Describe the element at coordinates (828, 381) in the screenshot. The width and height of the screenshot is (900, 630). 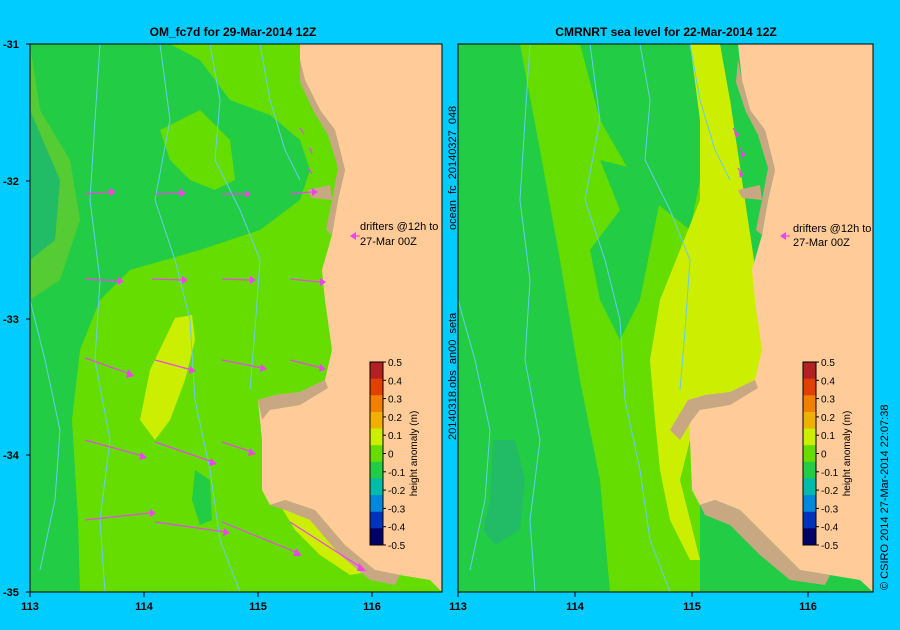
I see `right-colorbar-tick-label: 0.4` at that location.